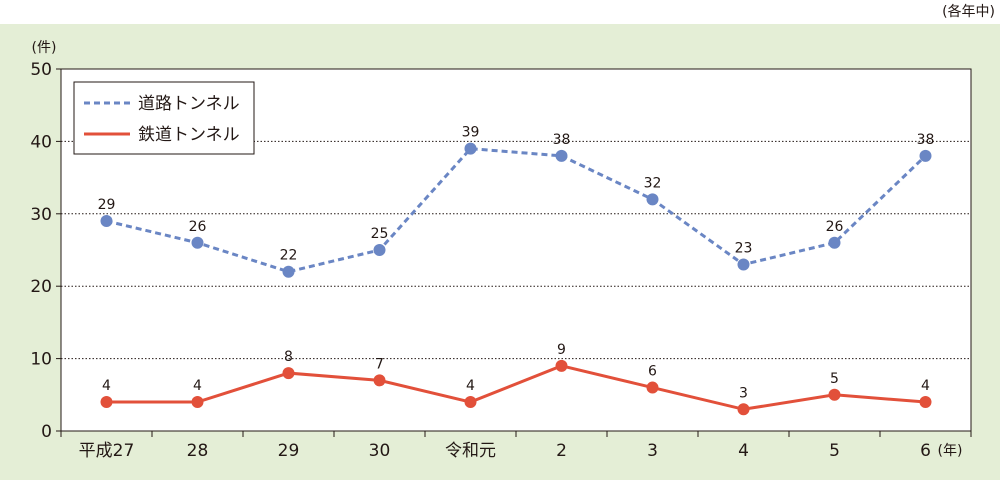 The height and width of the screenshot is (480, 1000). I want to click on data-label: 6, so click(652, 372).